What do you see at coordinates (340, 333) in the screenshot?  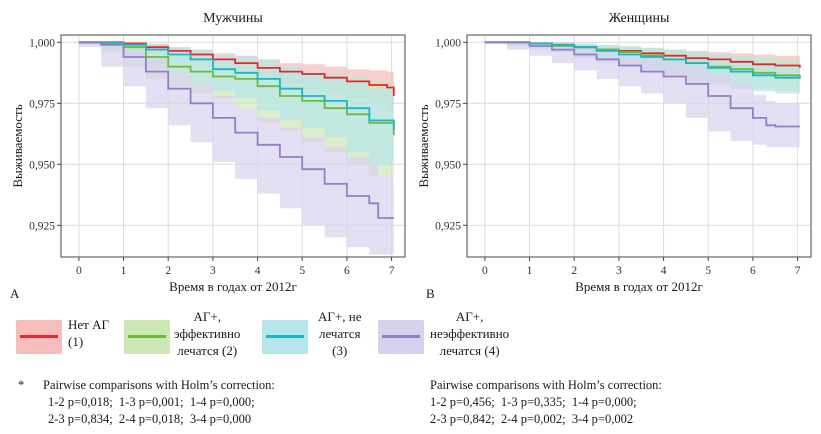 I see `legend-label-3: АГ+, не лечатся (3)` at bounding box center [340, 333].